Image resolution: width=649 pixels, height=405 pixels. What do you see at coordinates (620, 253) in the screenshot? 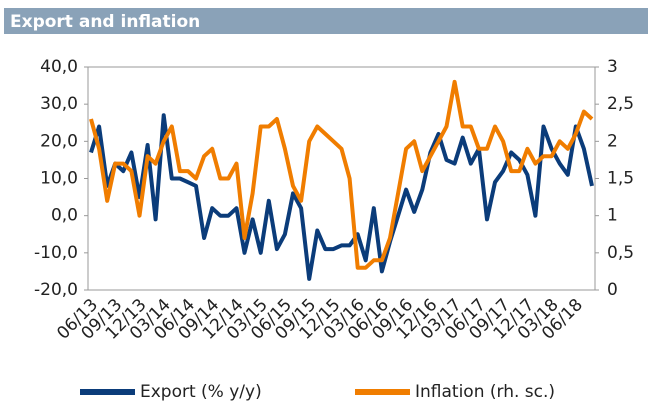
I see `y2-tick-label: 0,5` at bounding box center [620, 253].